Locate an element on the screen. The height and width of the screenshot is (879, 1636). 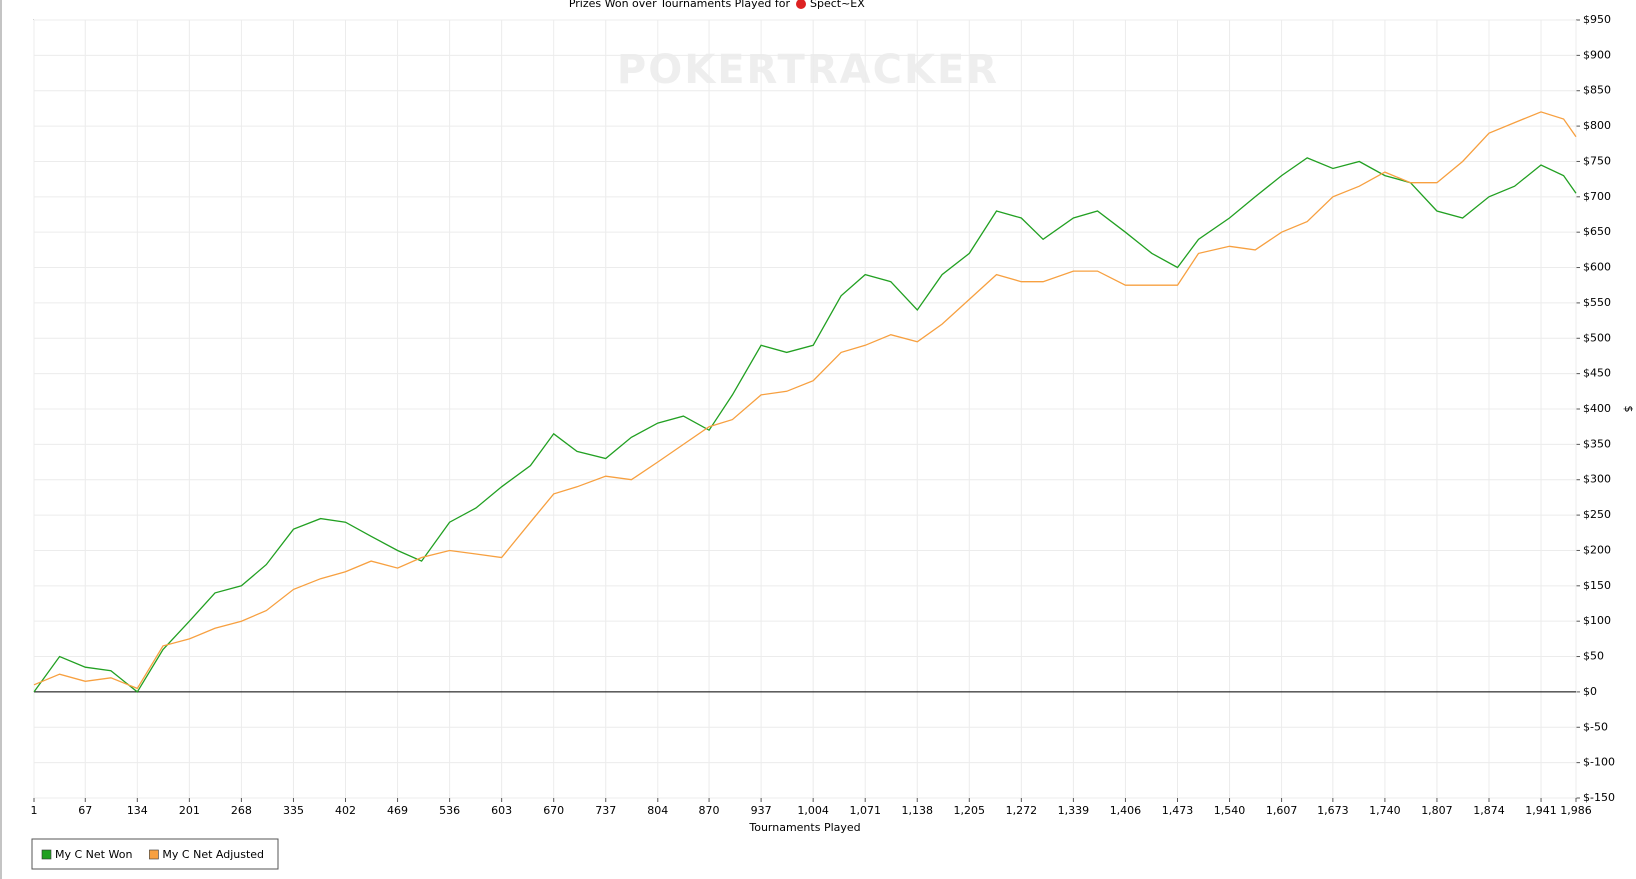
x-tick-label: 1 is located at coordinates (34, 810).